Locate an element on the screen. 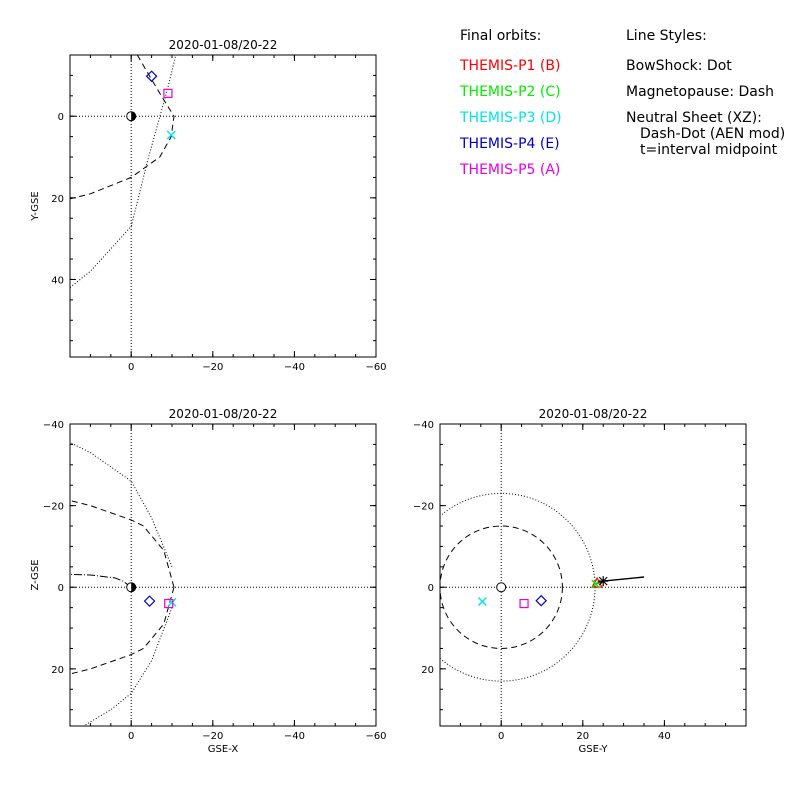  magnetopause-upper-line is located at coordinates (122, 631).